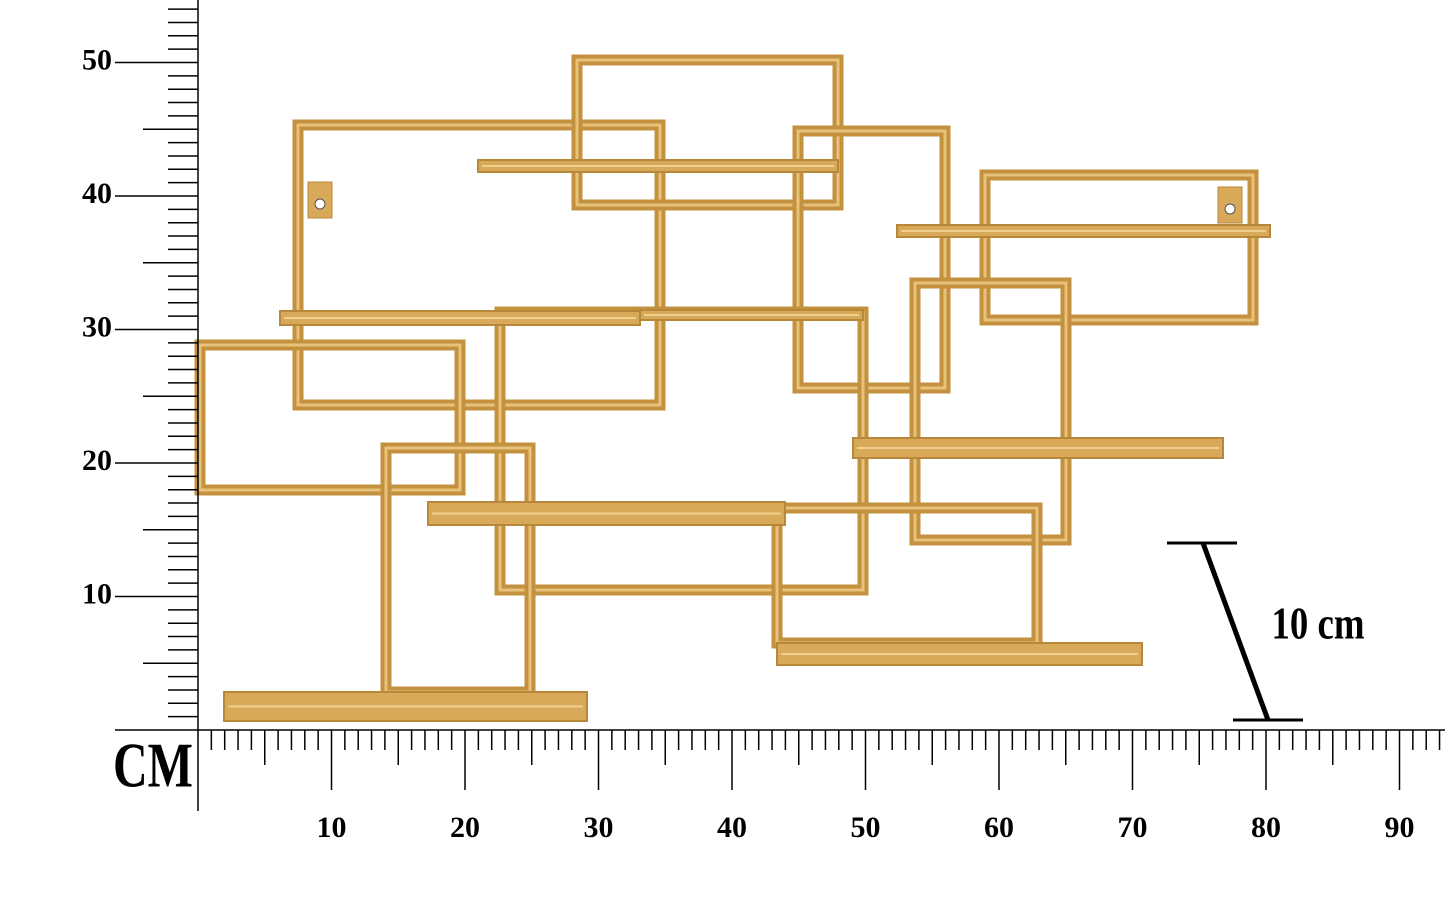  I want to click on x-tick-label: 40, so click(732, 827).